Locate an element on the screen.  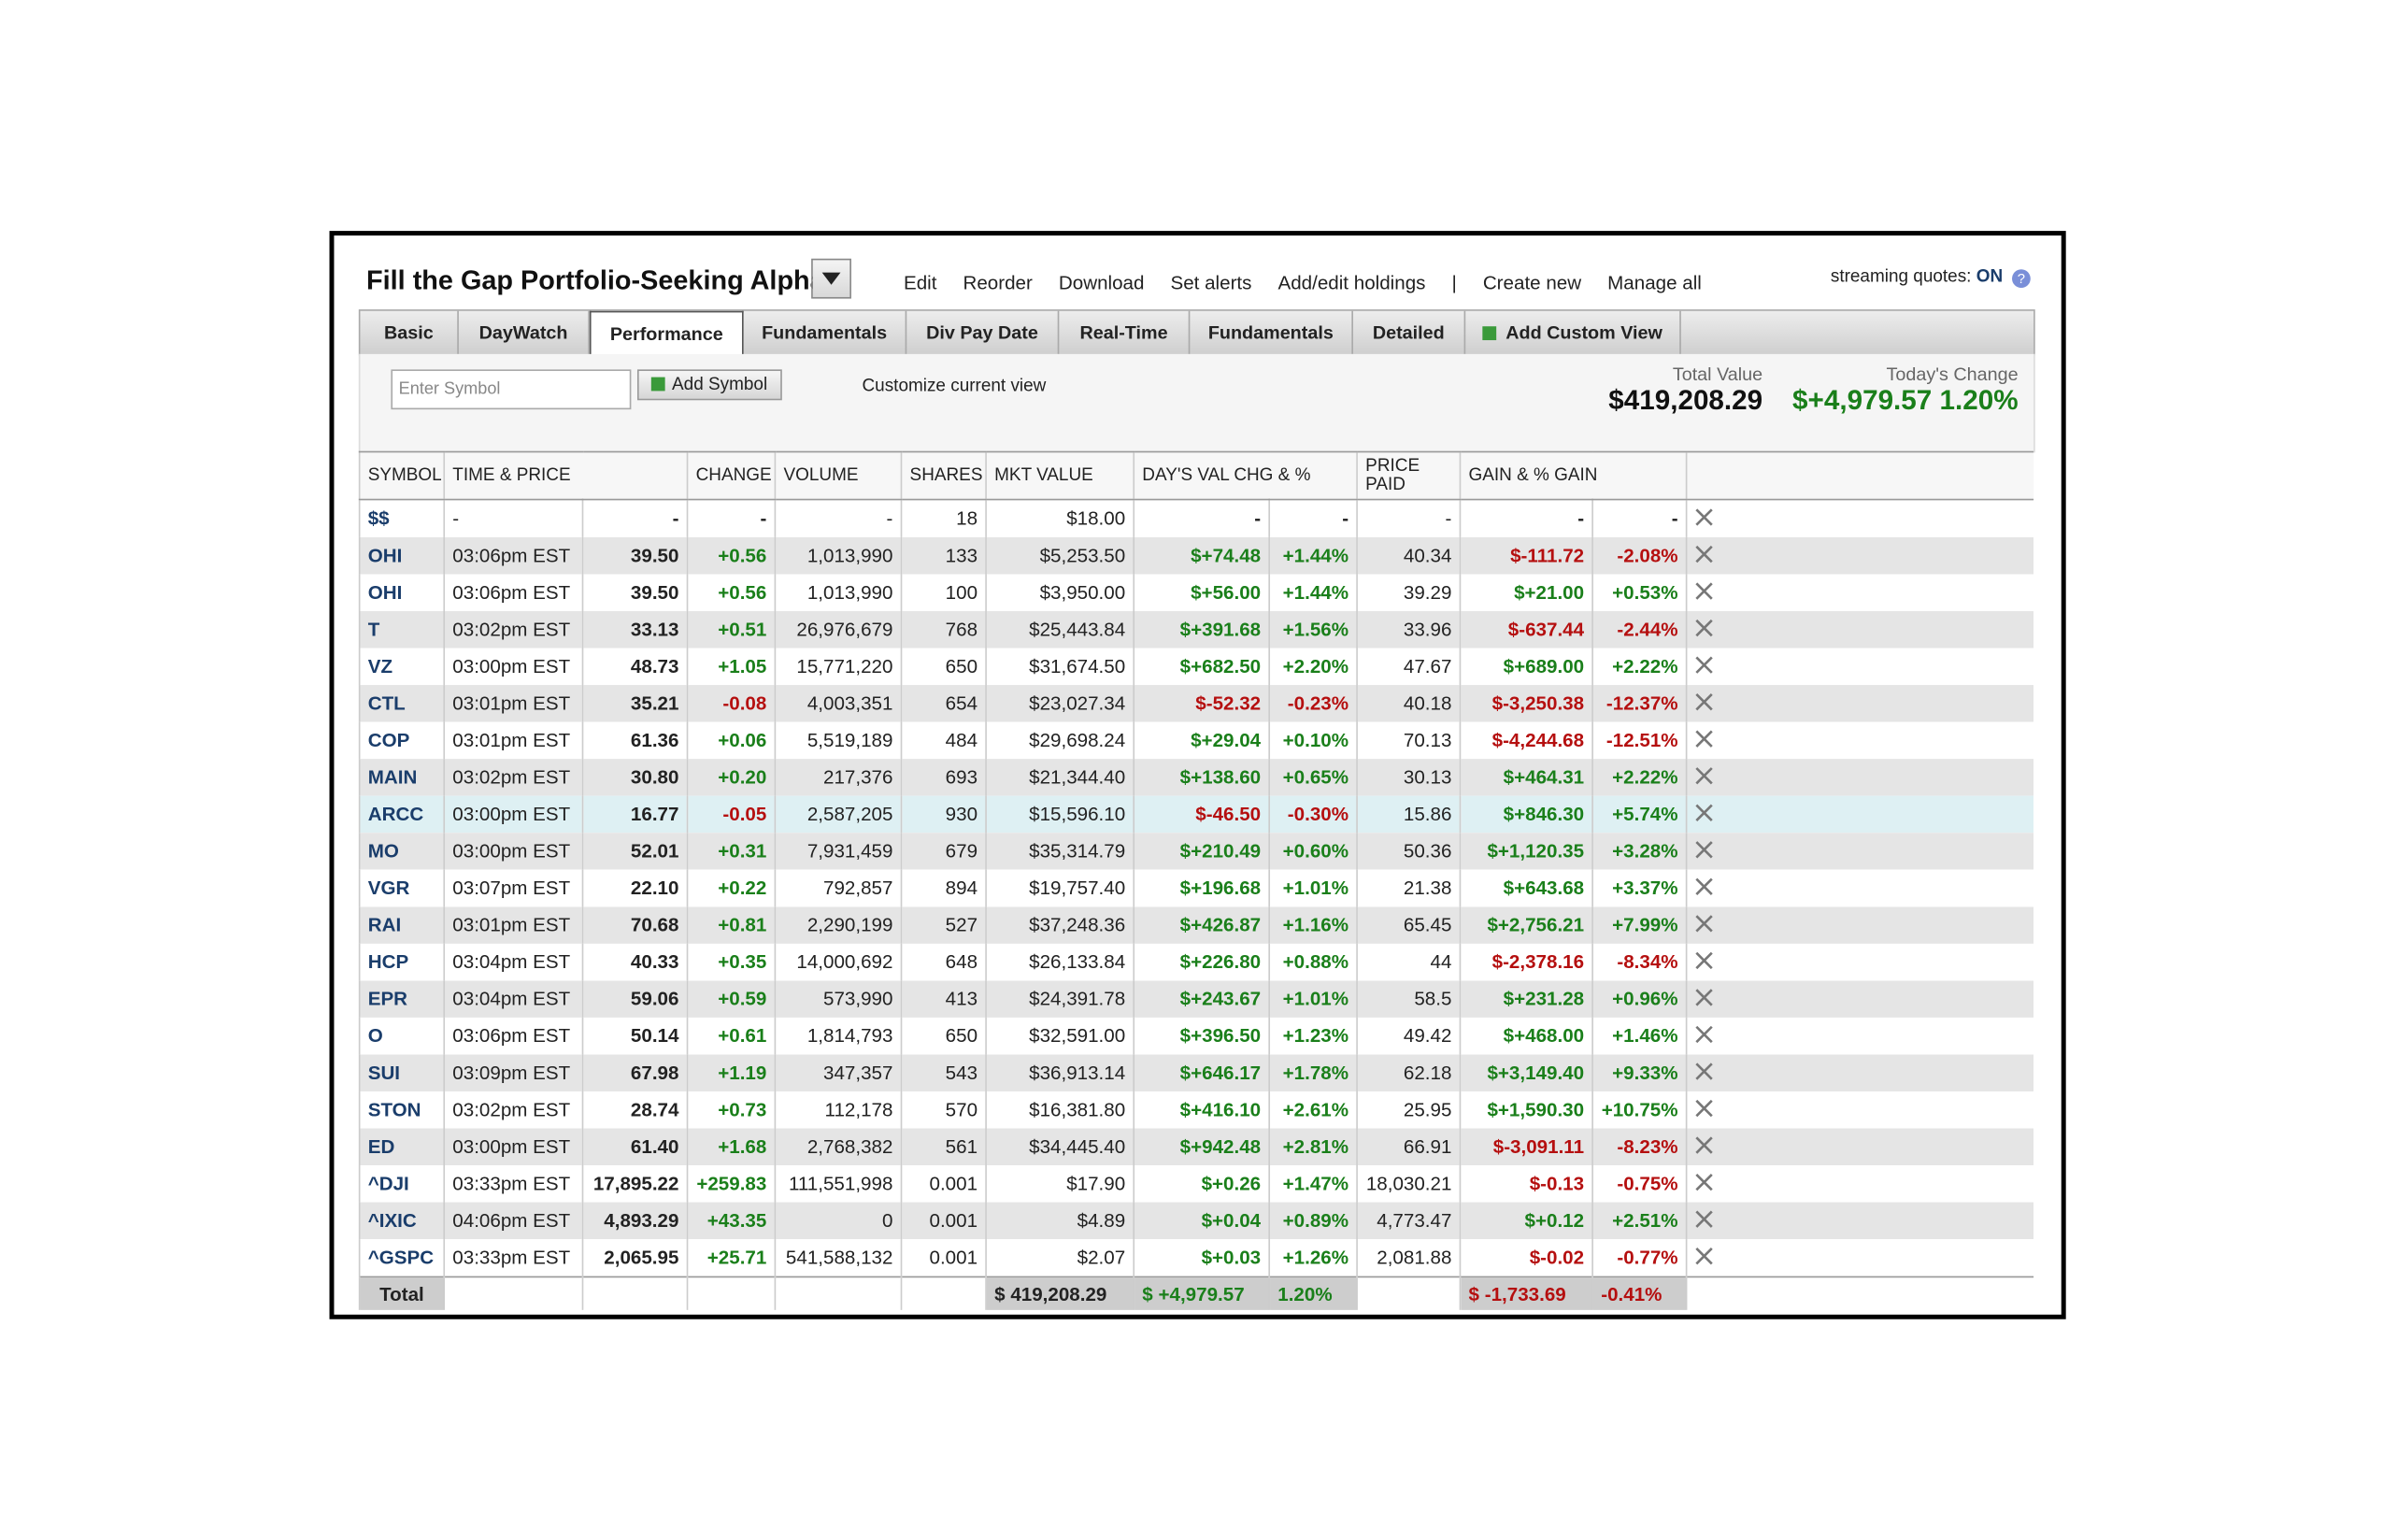
cell: - is located at coordinates (1639, 518).